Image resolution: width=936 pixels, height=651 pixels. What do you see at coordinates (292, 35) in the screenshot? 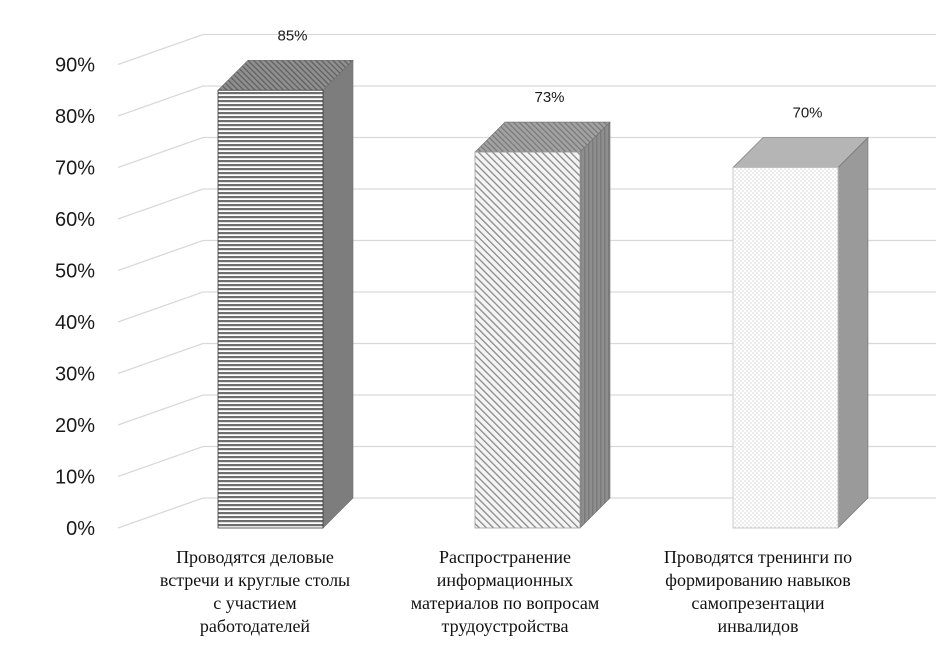
I see `data-label: 85%` at bounding box center [292, 35].